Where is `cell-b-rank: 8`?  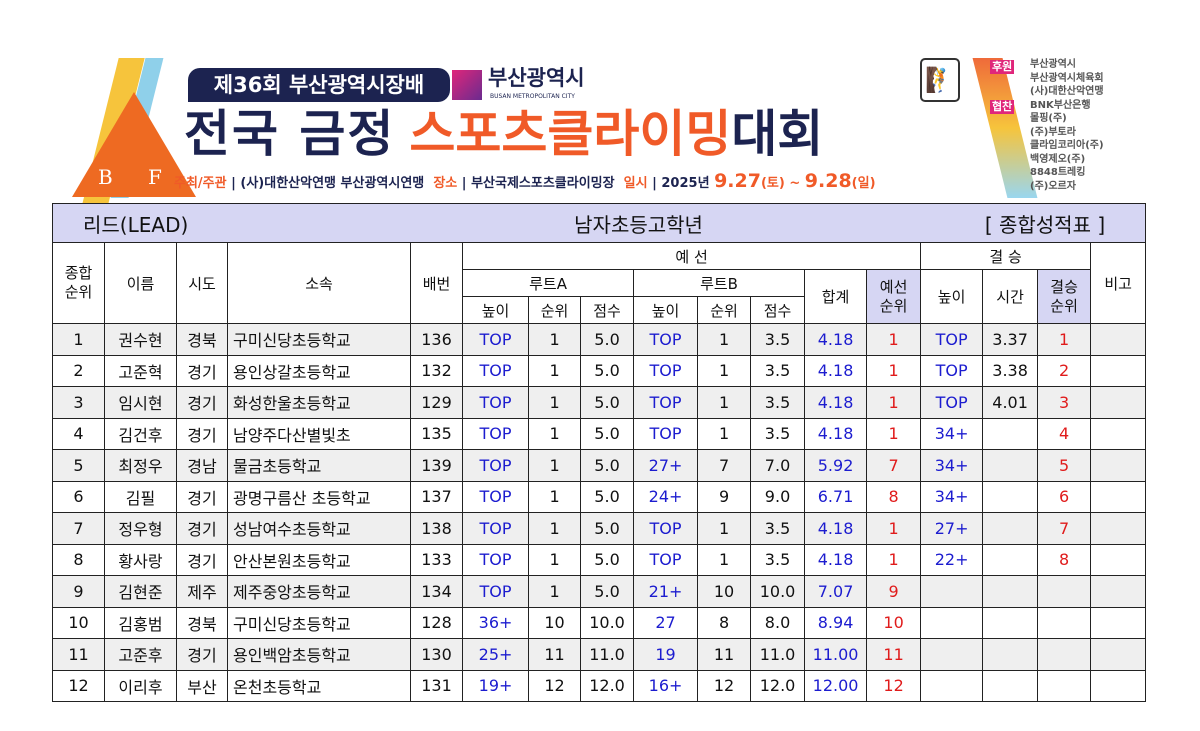
cell-b-rank: 8 is located at coordinates (724, 622).